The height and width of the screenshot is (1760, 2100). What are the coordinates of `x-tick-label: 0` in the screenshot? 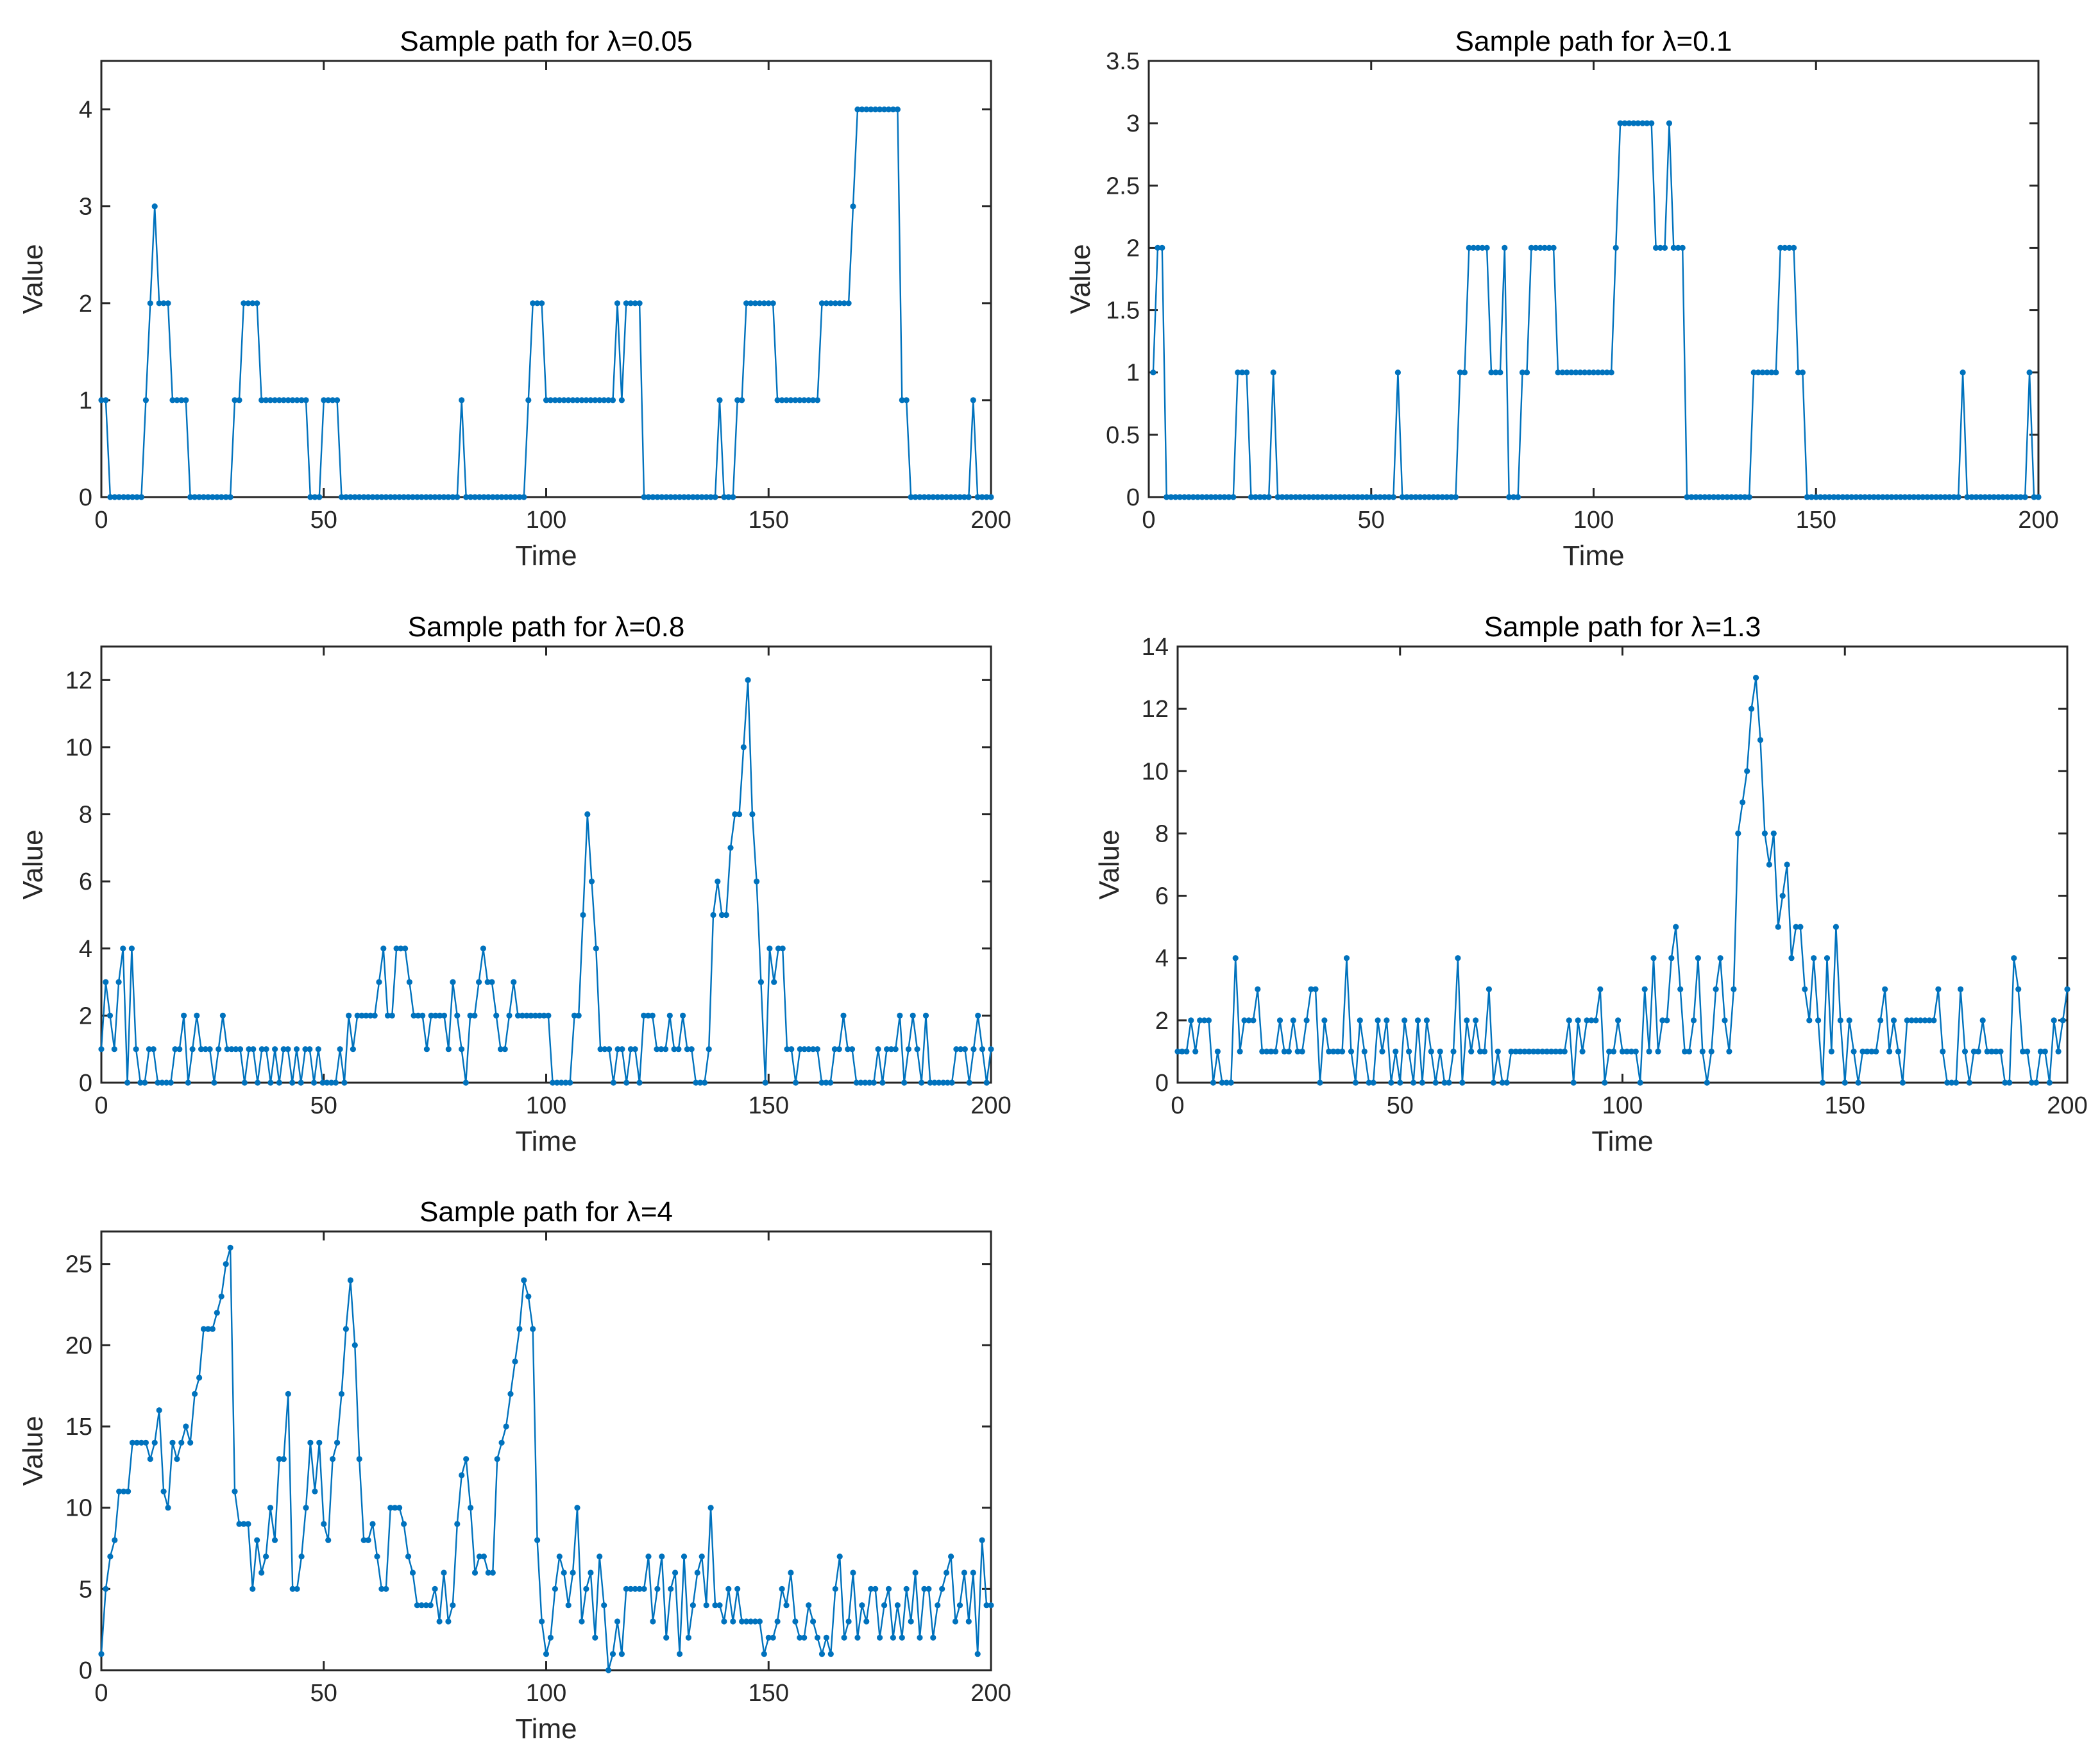 It's located at (101, 1105).